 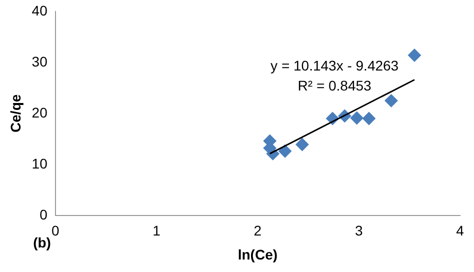 What do you see at coordinates (44, 214) in the screenshot?
I see `y-tick-label: 0` at bounding box center [44, 214].